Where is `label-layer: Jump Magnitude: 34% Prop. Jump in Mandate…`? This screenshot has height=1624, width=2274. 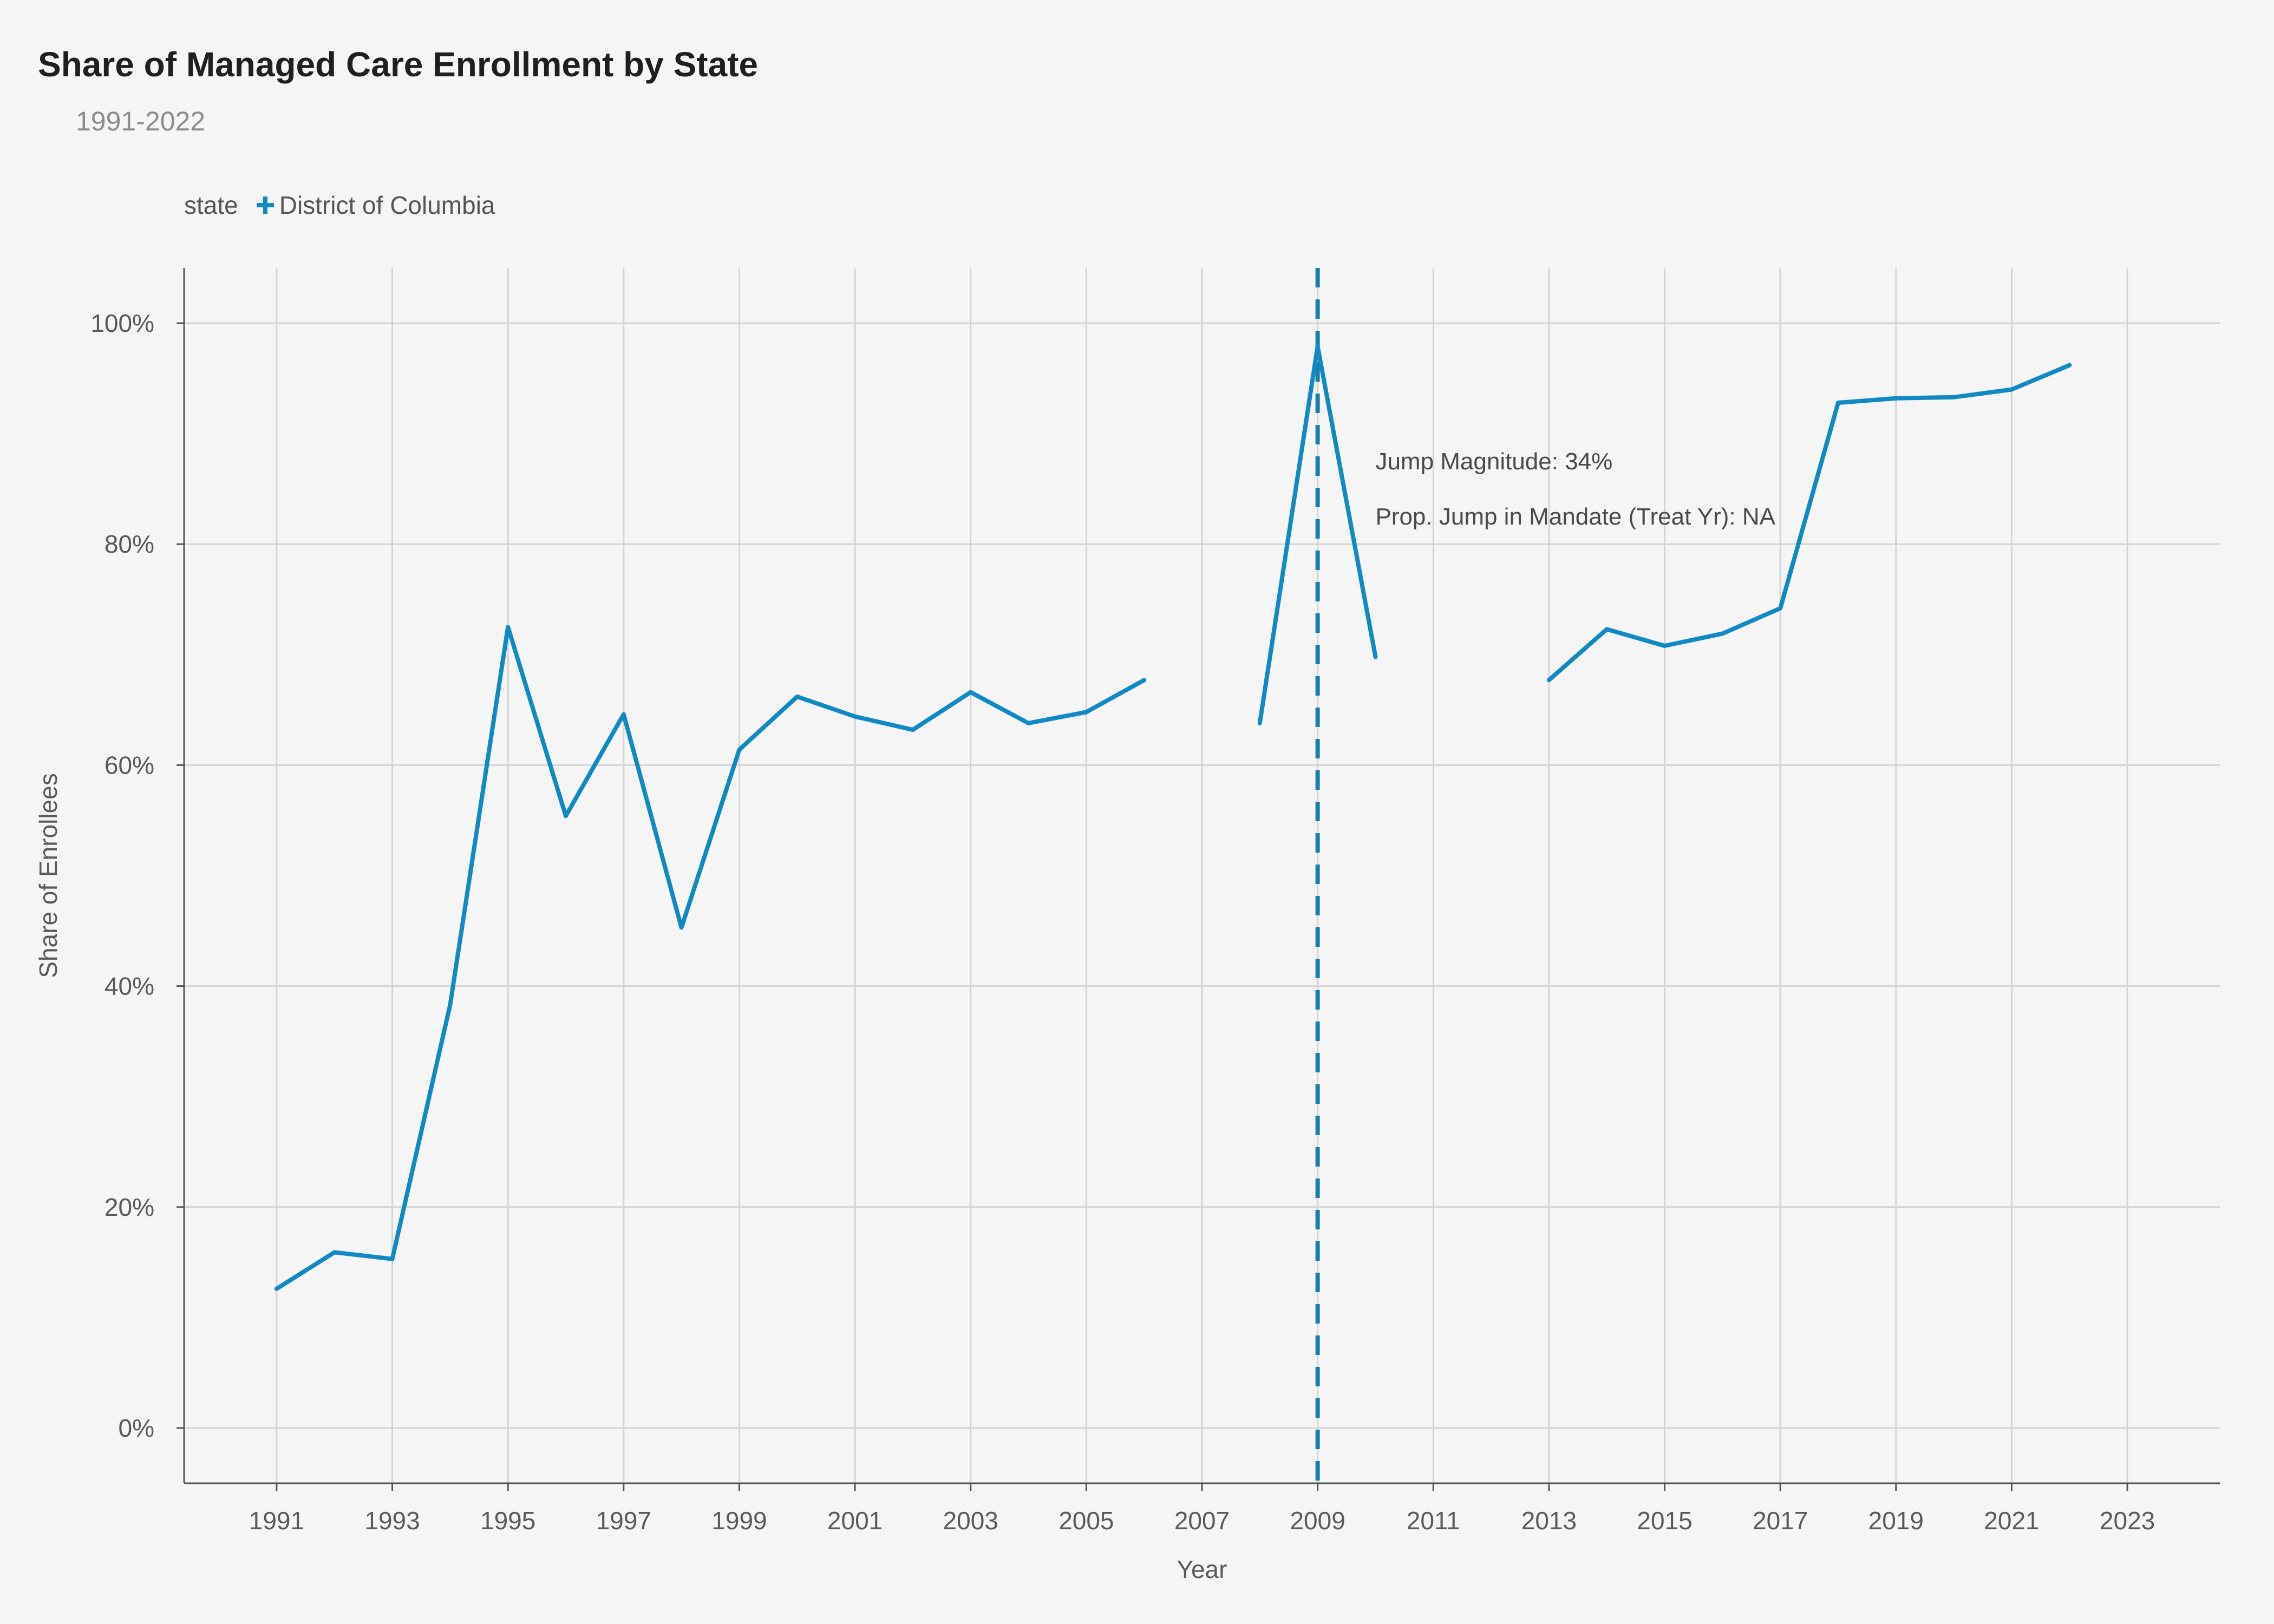 label-layer: Jump Magnitude: 34% Prop. Jump in Mandate… is located at coordinates (1575, 489).